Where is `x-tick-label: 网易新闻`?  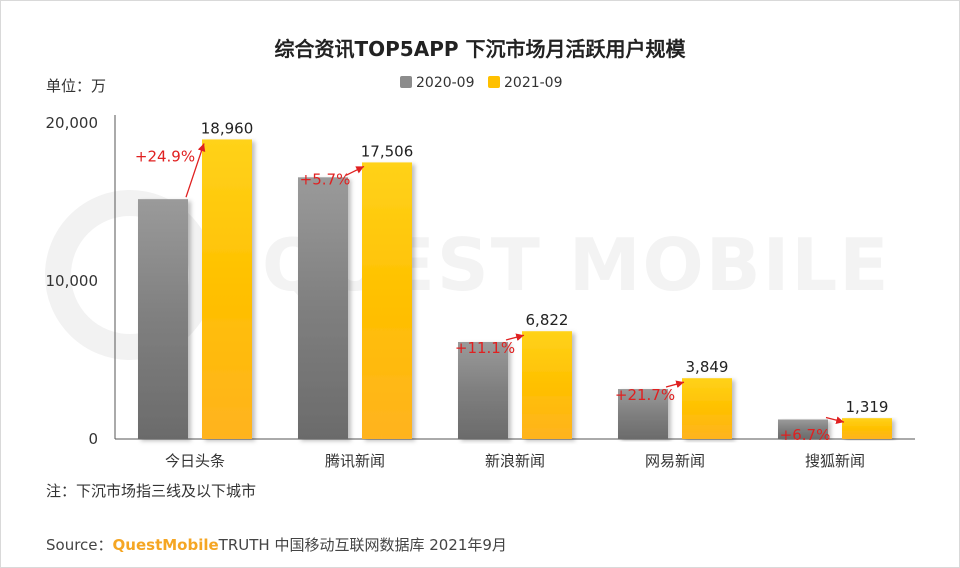
x-tick-label: 网易新闻 is located at coordinates (675, 461).